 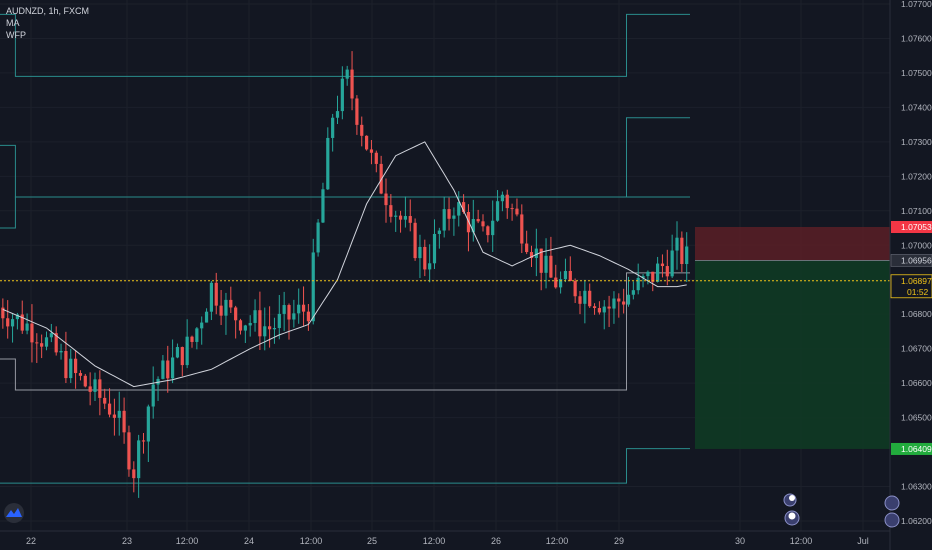 I want to click on symbol-title: AUDNZD, 1h, FXCM, so click(x=48, y=11).